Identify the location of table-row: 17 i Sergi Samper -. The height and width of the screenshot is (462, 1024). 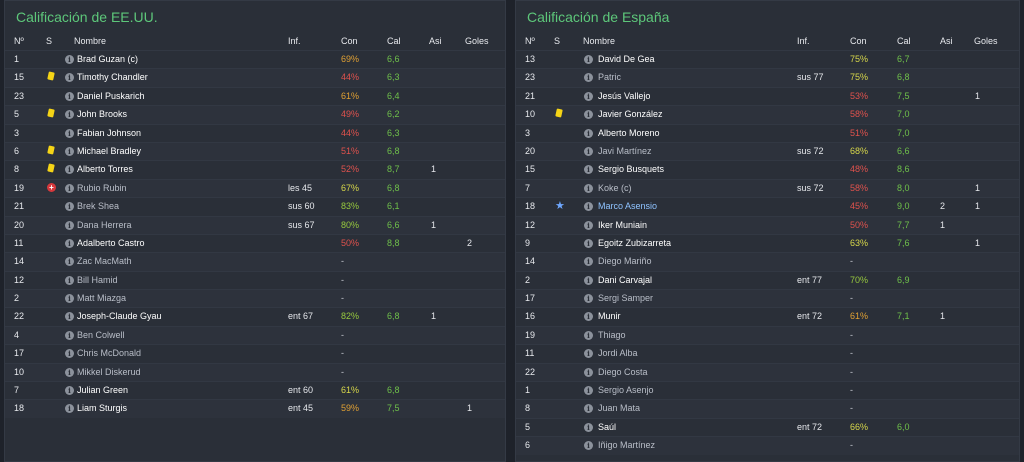
(767, 298).